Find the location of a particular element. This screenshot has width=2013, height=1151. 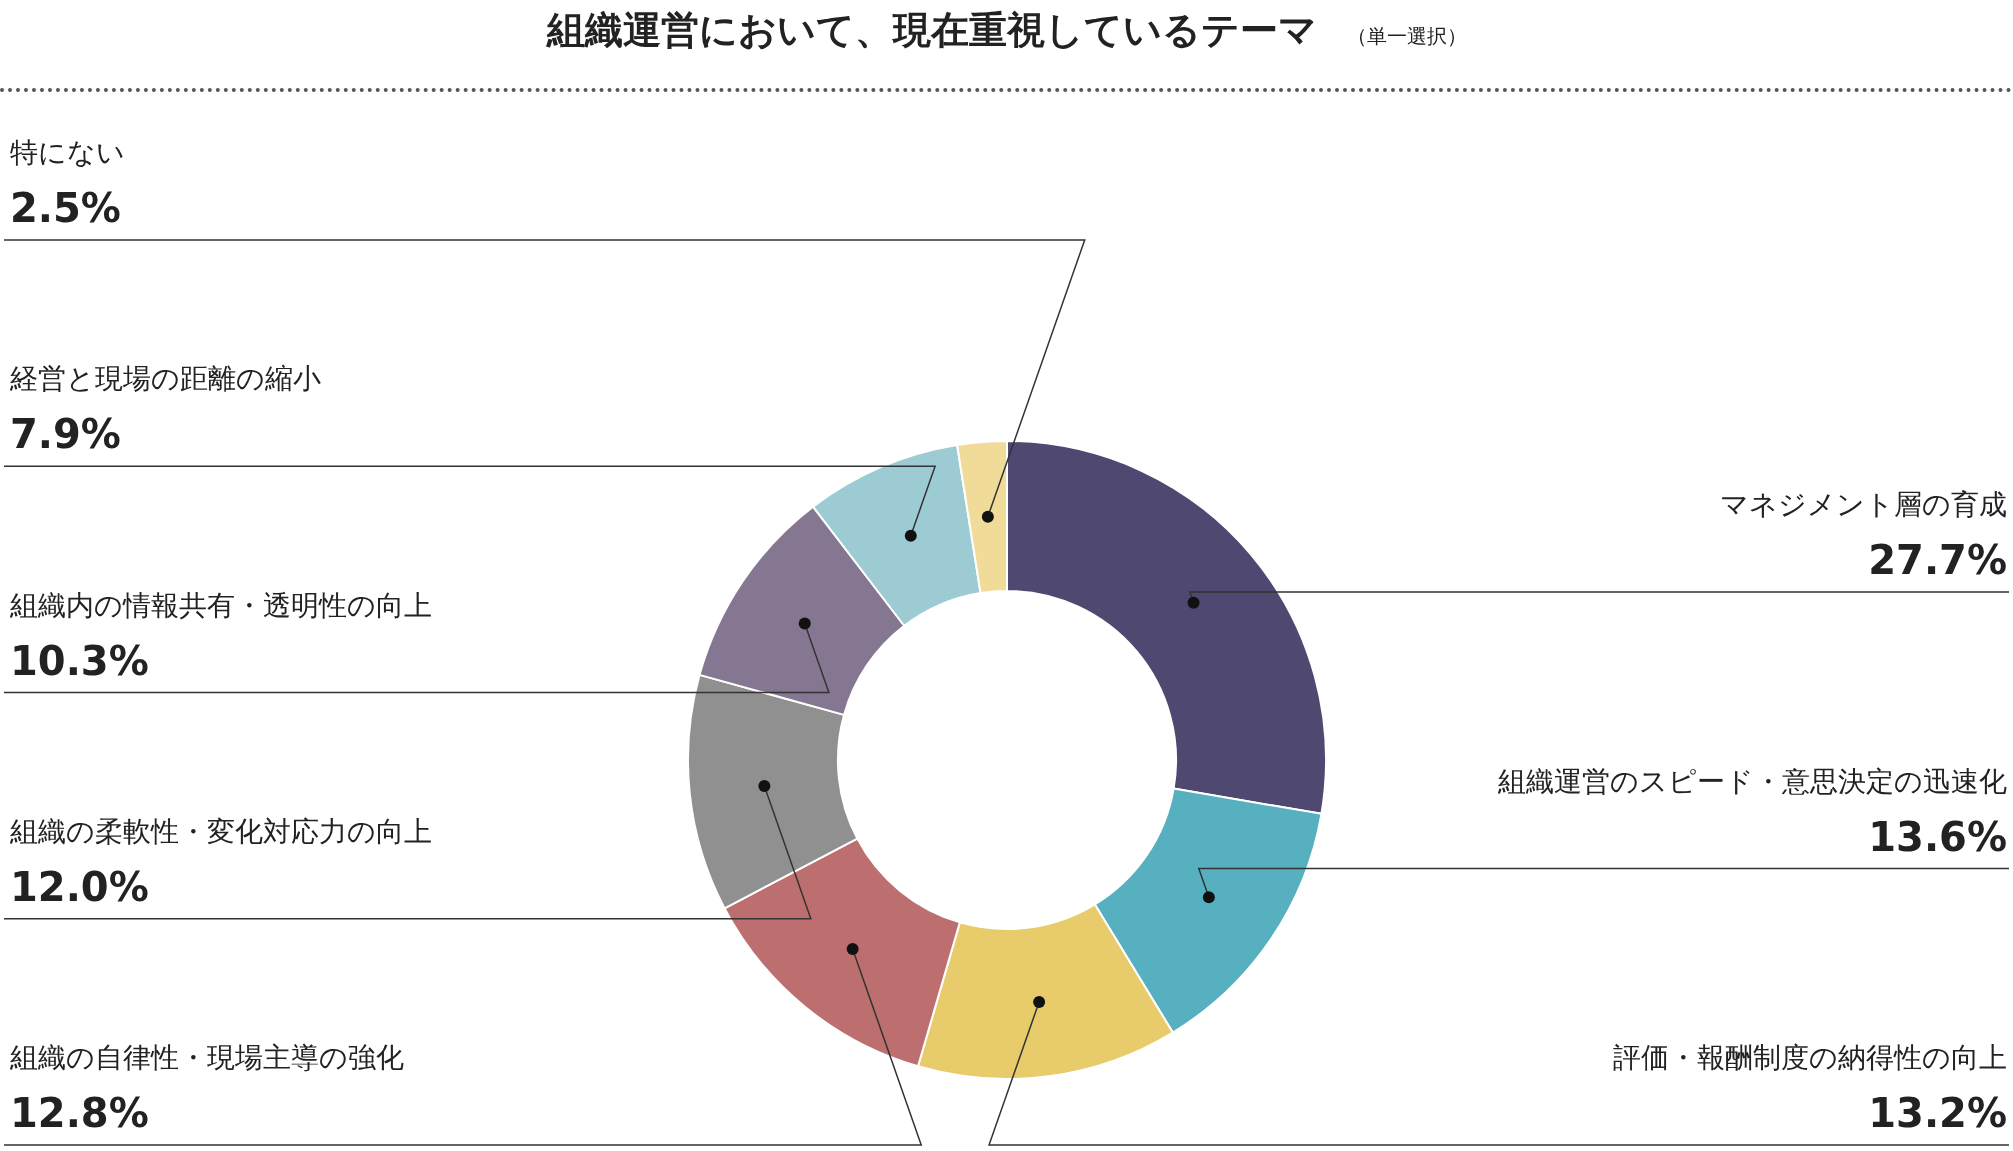

slice-label: 組織運営のスピード・意思決定の迅速化 is located at coordinates (1752, 781).